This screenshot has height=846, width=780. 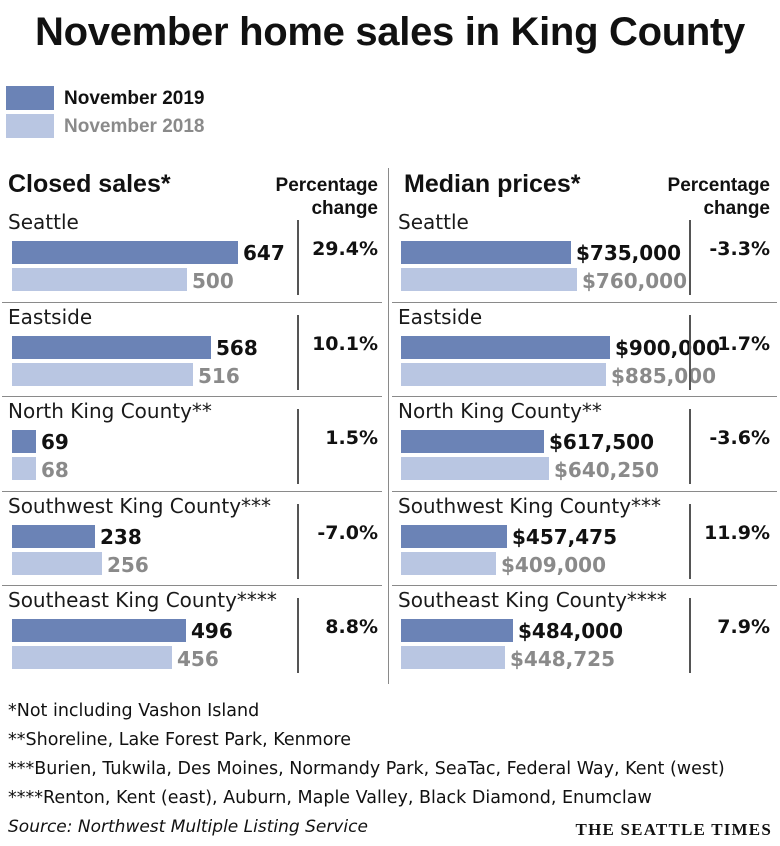 What do you see at coordinates (180, 740) in the screenshot?
I see `footnote-2: **Shoreline, Lake Forest Park, Kenmore` at bounding box center [180, 740].